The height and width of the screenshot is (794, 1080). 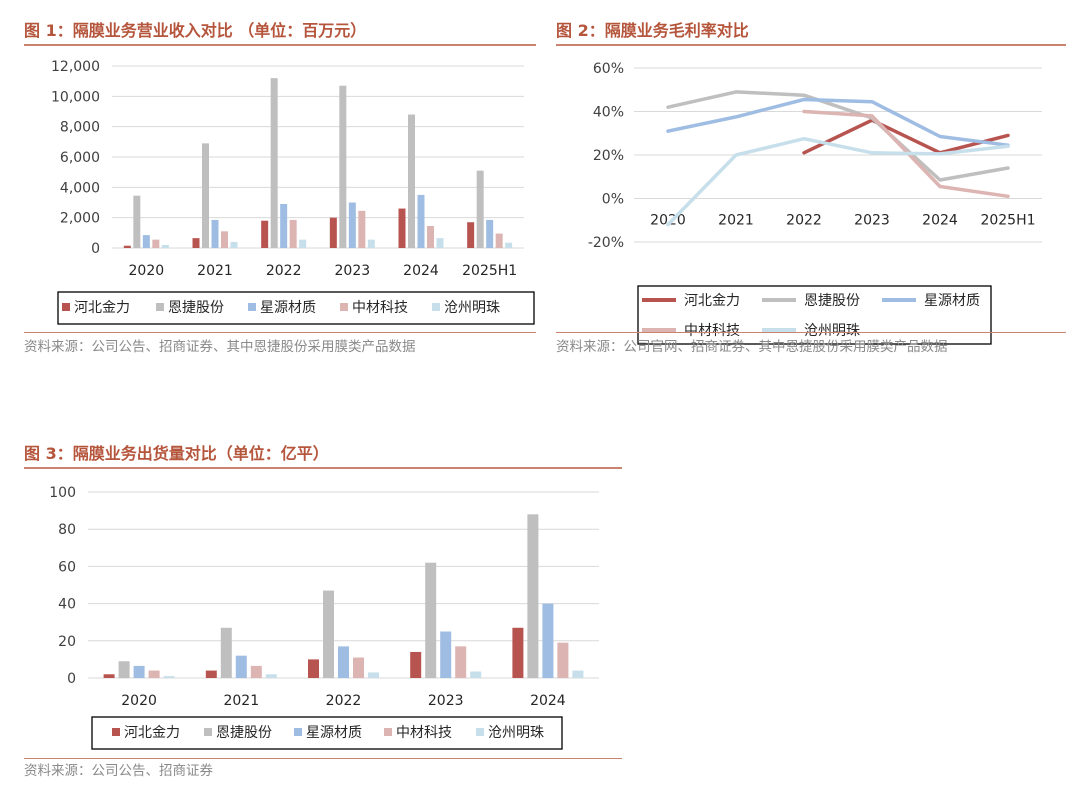 What do you see at coordinates (139, 671) in the screenshot?
I see `fig3-bar-series-3-2020` at bounding box center [139, 671].